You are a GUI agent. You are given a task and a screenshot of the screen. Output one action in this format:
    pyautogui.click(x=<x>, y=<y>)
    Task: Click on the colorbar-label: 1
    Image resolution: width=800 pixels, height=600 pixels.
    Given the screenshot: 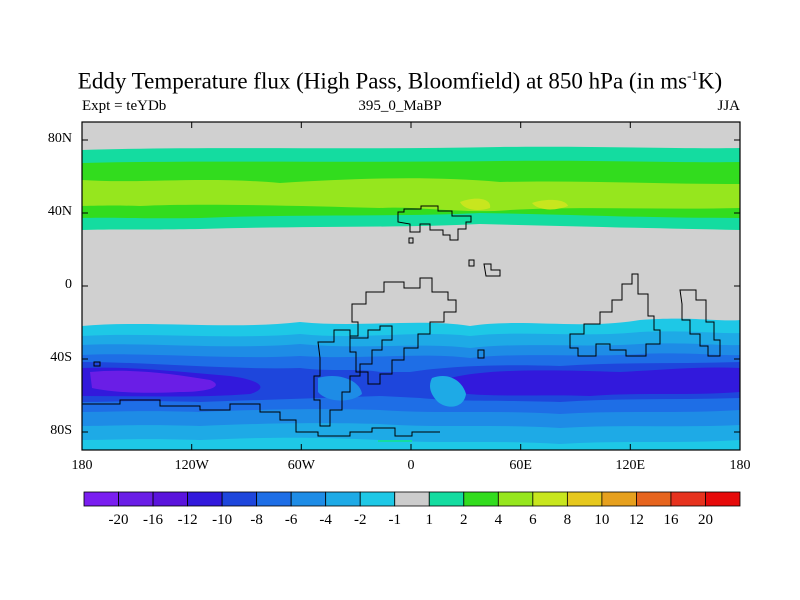 What is the action you would take?
    pyautogui.click(x=429, y=520)
    